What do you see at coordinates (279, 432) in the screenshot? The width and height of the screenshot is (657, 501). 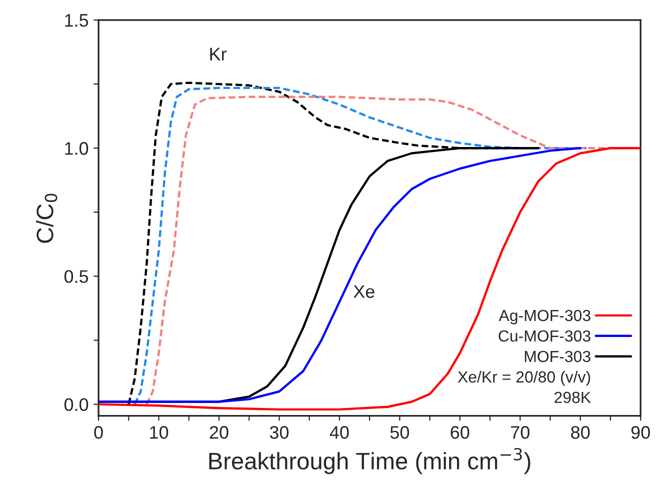 I see `x-tick-label: 30` at bounding box center [279, 432].